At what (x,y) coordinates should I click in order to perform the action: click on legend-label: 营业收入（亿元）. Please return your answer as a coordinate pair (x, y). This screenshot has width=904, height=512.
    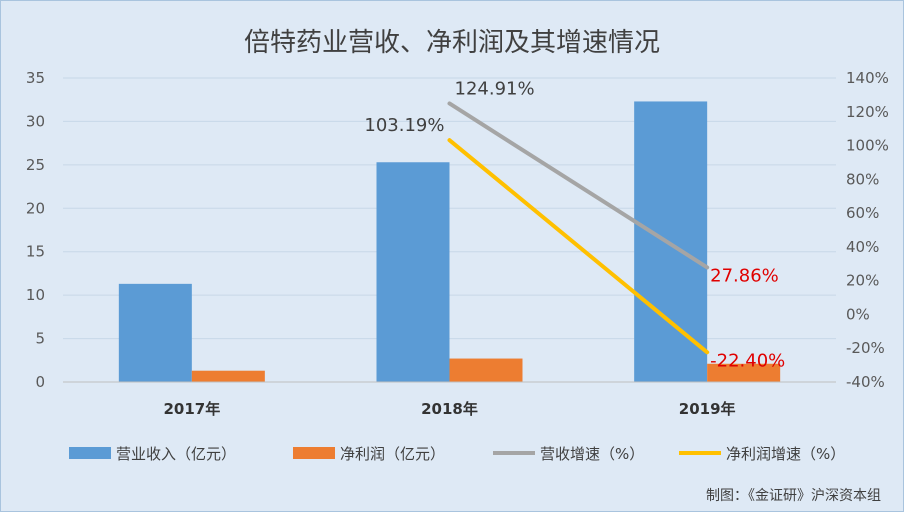
    Looking at the image, I should click on (176, 454).